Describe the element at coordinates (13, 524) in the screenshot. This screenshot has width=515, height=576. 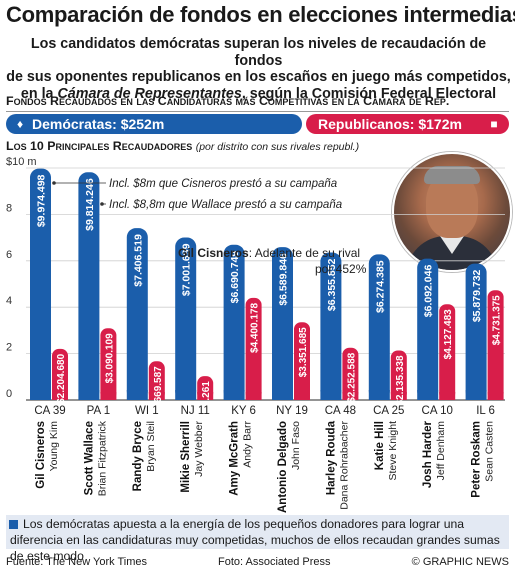
I see `footer-square-icon` at that location.